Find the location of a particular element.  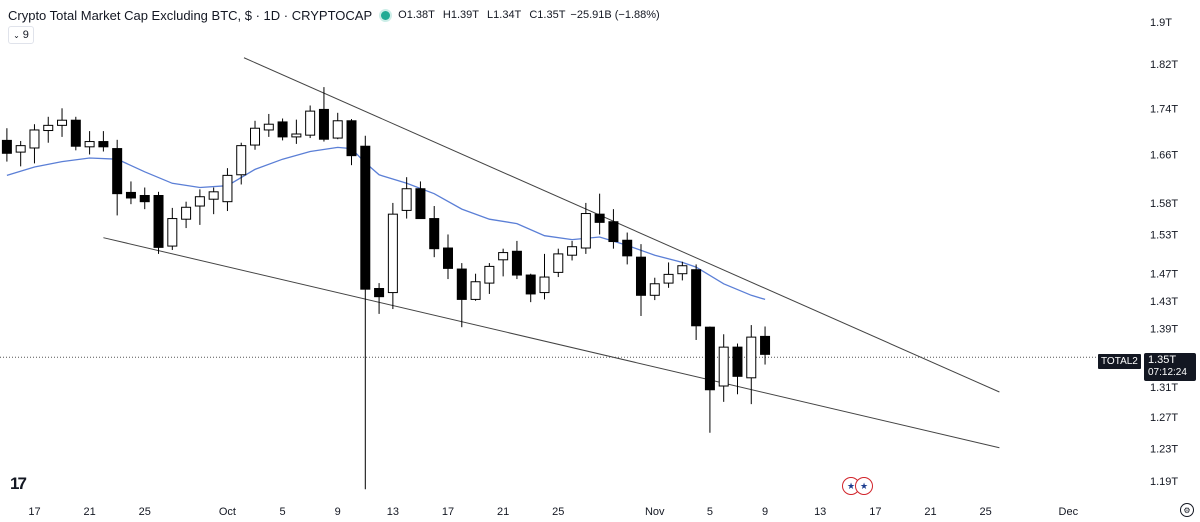

settings-gear-icon: ⚙ is located at coordinates (1187, 510).